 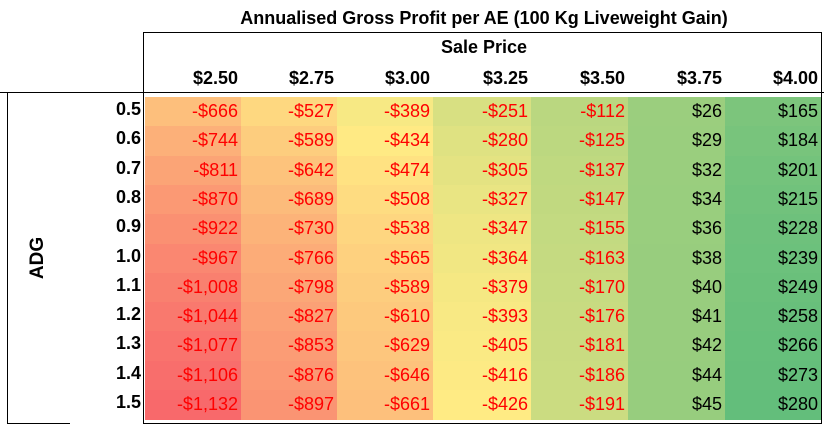 I want to click on heatmap-cell: -$646, so click(x=385, y=375).